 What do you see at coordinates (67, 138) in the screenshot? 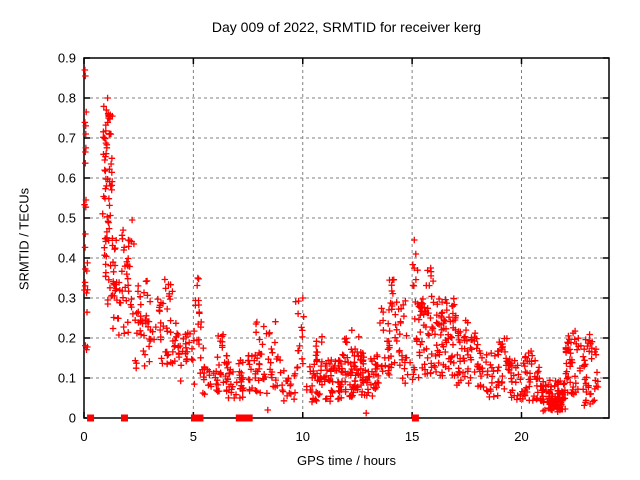
I see `svg-text: 0.7` at bounding box center [67, 138].